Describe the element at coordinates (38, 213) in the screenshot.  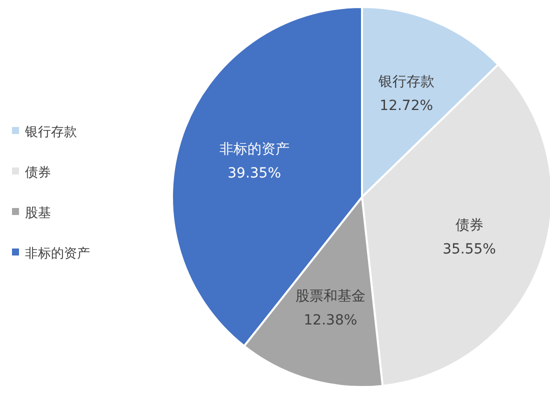
I see `legend-label: 股基` at that location.